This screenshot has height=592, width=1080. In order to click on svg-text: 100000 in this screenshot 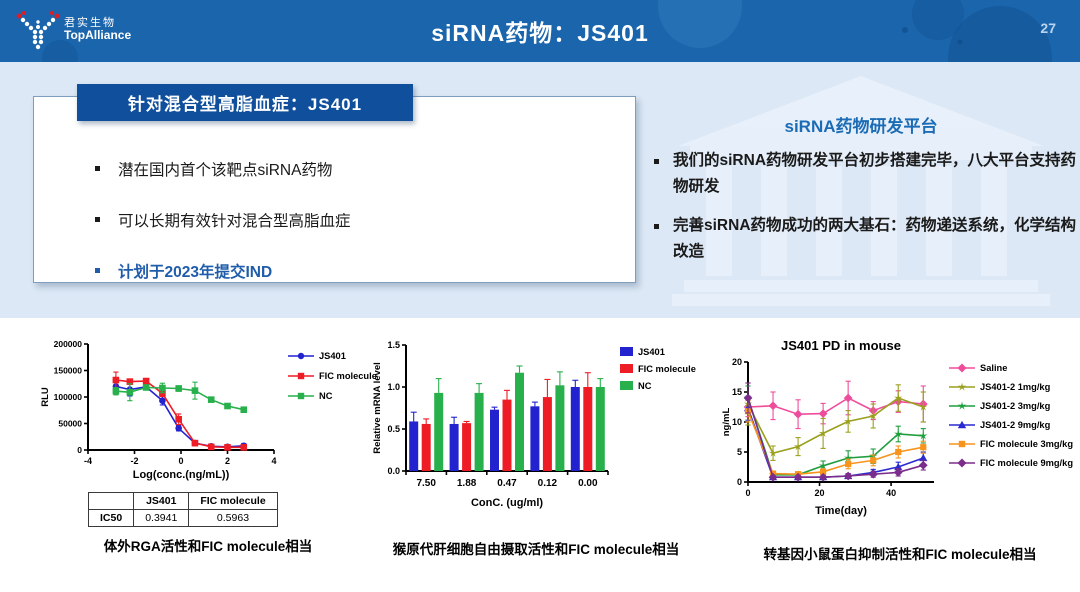, I will do `click(68, 397)`.